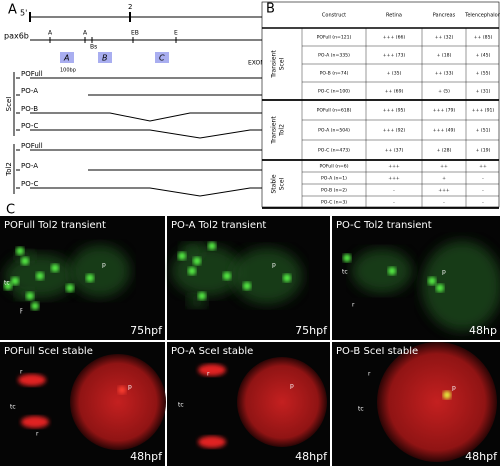  Describe the element at coordinates (334, 191) in the screenshot. I see `table-cell: PO-B (n=2)` at that location.